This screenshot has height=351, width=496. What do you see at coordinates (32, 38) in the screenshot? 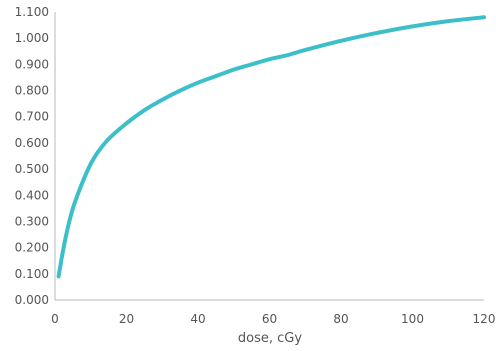
I see `y-tick-label: 1.000` at bounding box center [32, 38].